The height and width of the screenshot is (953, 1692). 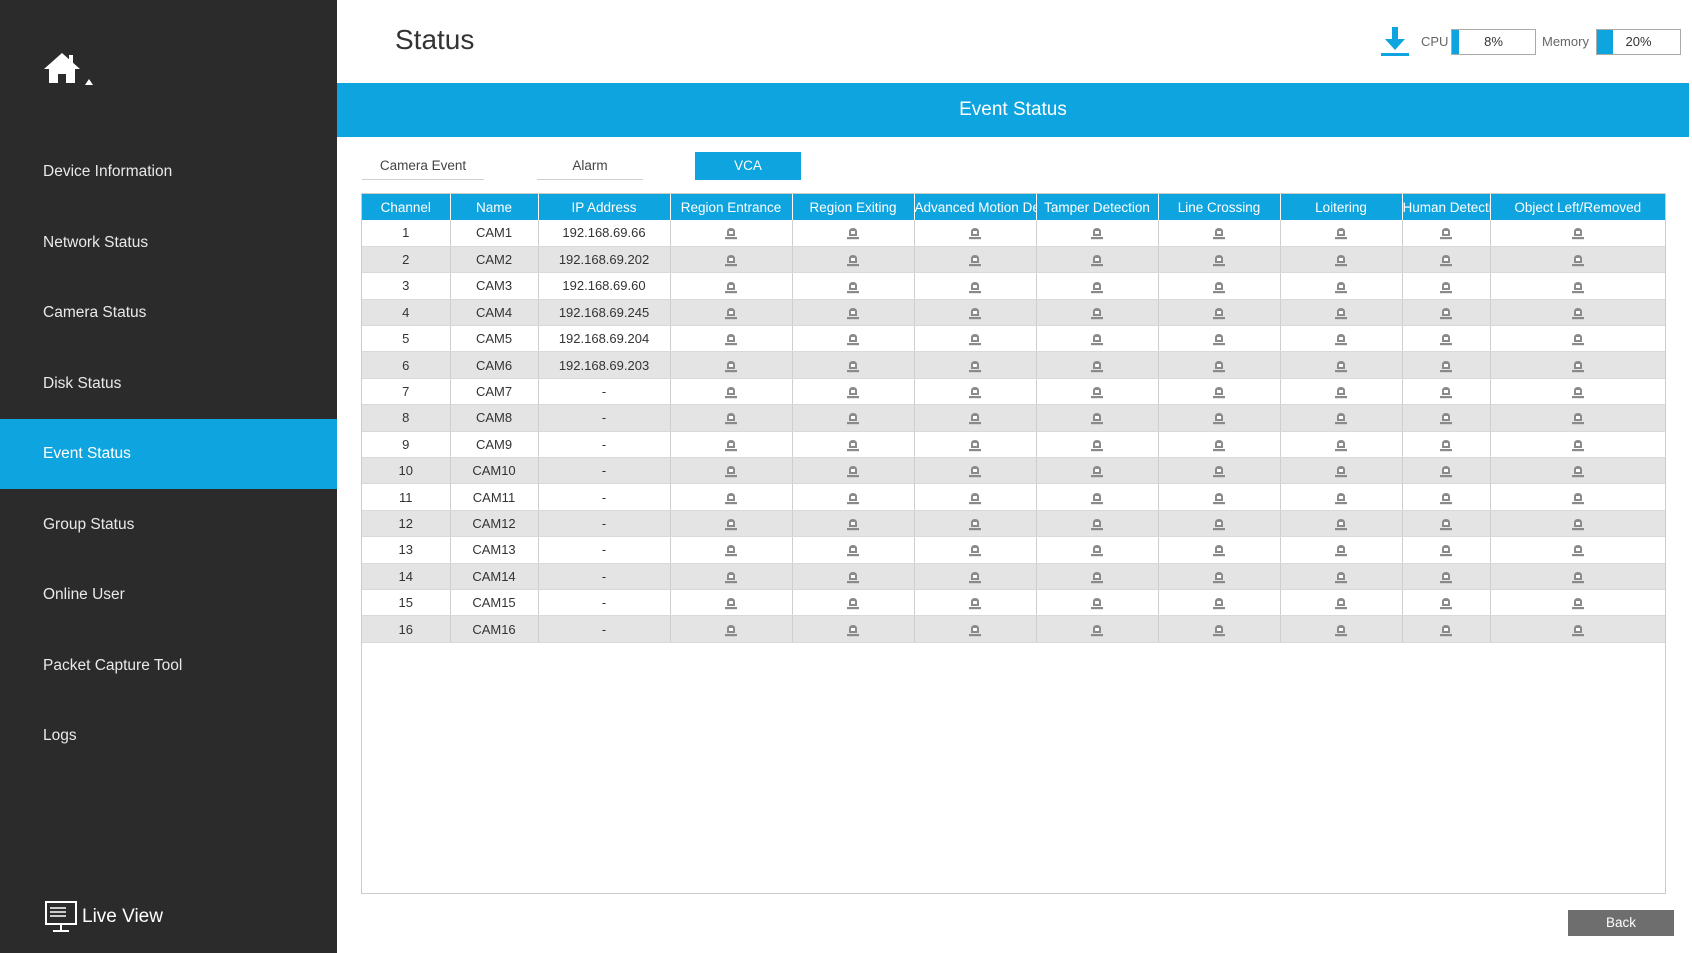 I want to click on home-icon, so click(x=70, y=71).